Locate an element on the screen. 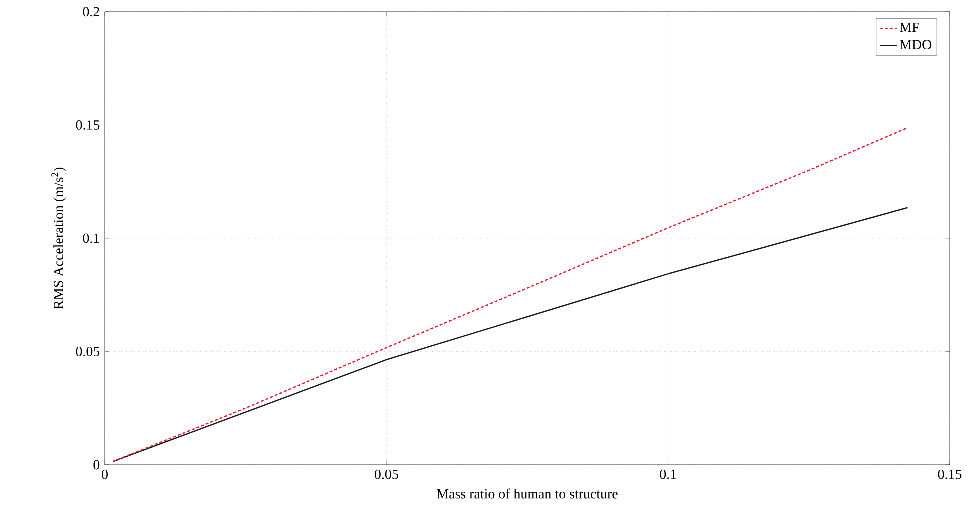  y-tick-label: 0 is located at coordinates (97, 465).